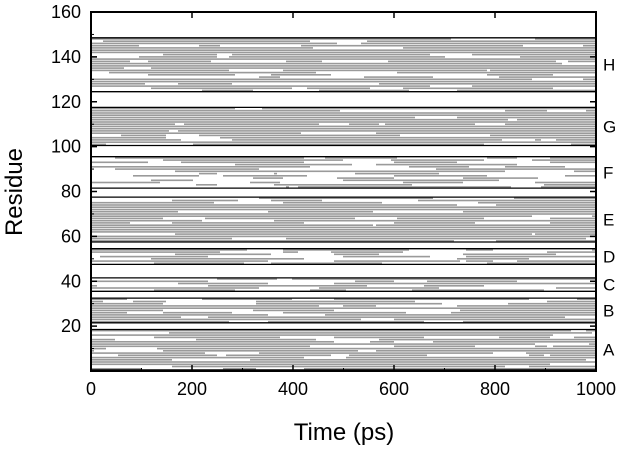 The height and width of the screenshot is (450, 623). What do you see at coordinates (352, 310) in the screenshot?
I see `region-b: B` at bounding box center [352, 310].